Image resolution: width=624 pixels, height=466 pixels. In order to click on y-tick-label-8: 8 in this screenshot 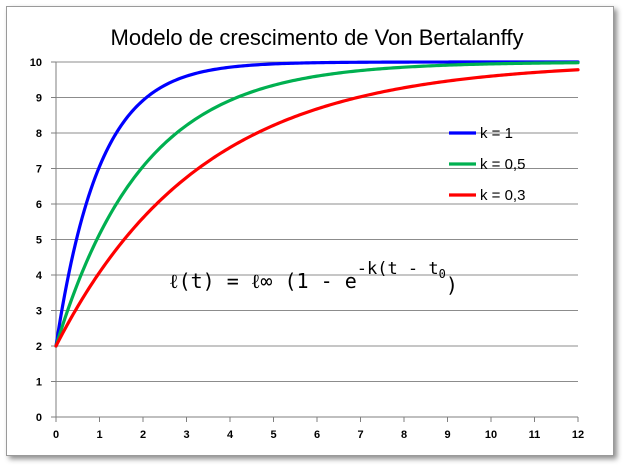, I will do `click(39, 134)`.